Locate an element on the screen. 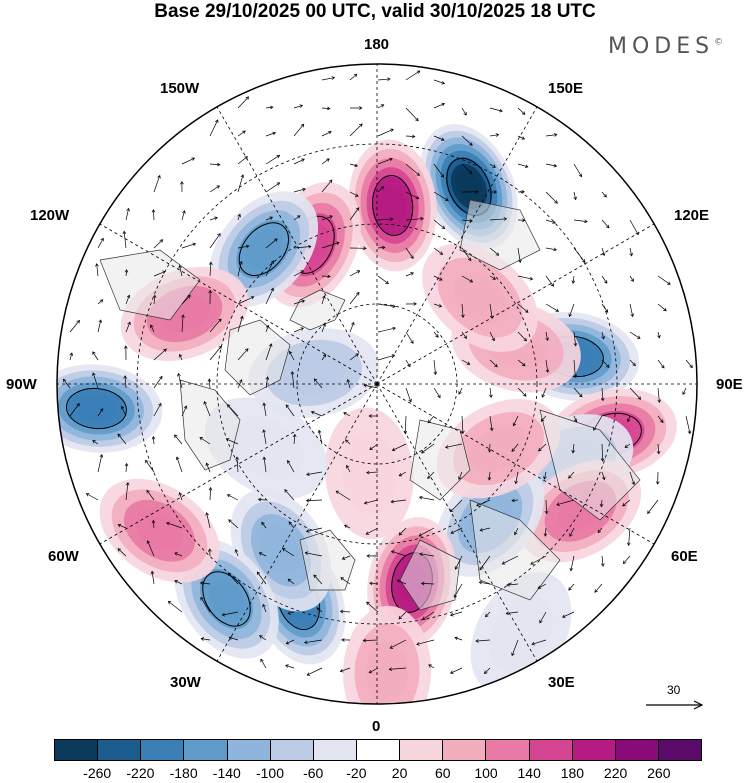  colorbar-tick-label: 100 is located at coordinates (486, 773).